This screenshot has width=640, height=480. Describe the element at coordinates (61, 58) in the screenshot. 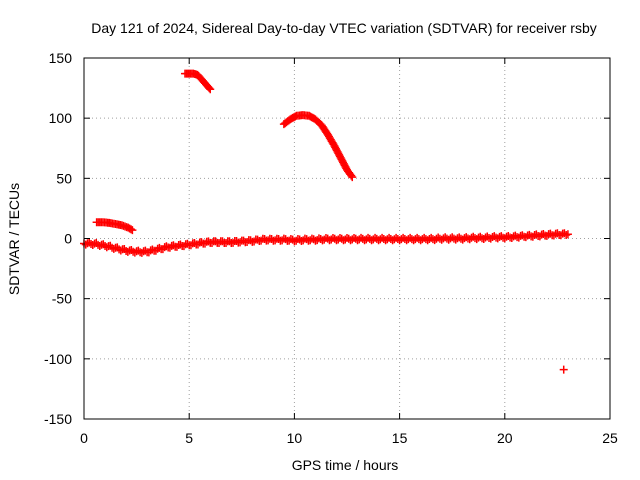

I see `y-tick-label: 150` at that location.